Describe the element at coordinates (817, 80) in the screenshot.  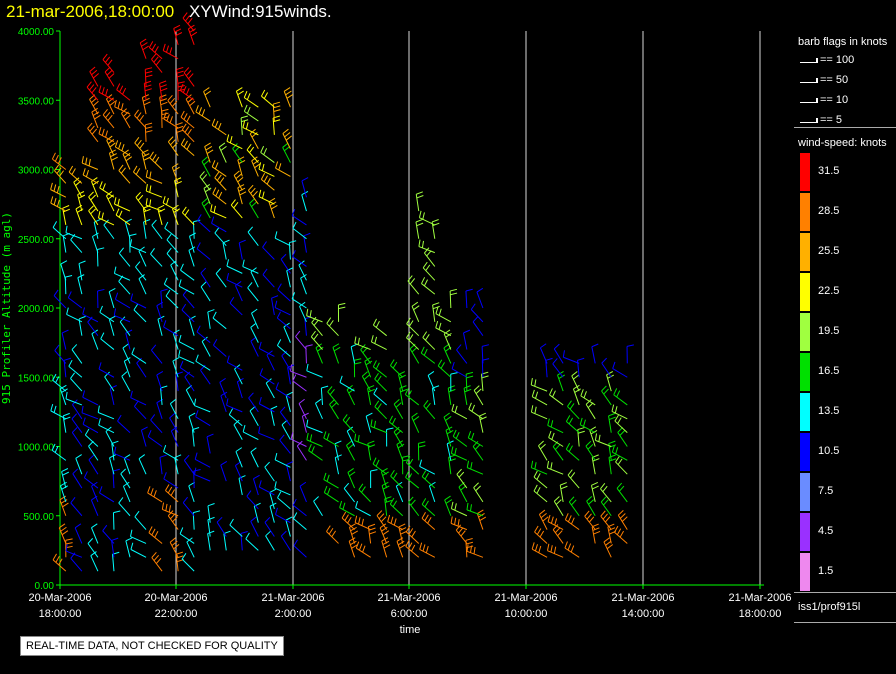
I see `barb-legend-flag` at that location.